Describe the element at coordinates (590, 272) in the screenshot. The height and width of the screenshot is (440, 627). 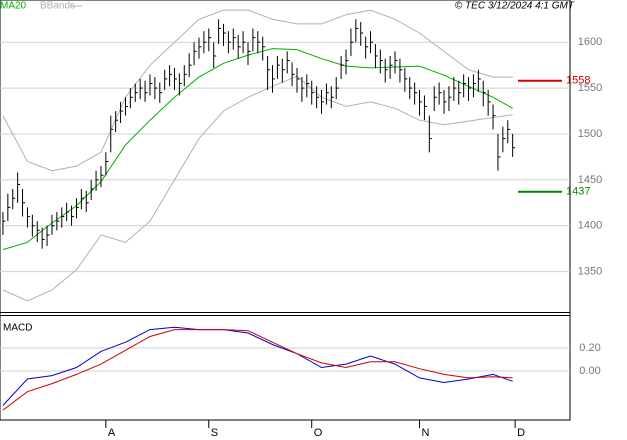
I see `y-tick-label: 1350` at that location.